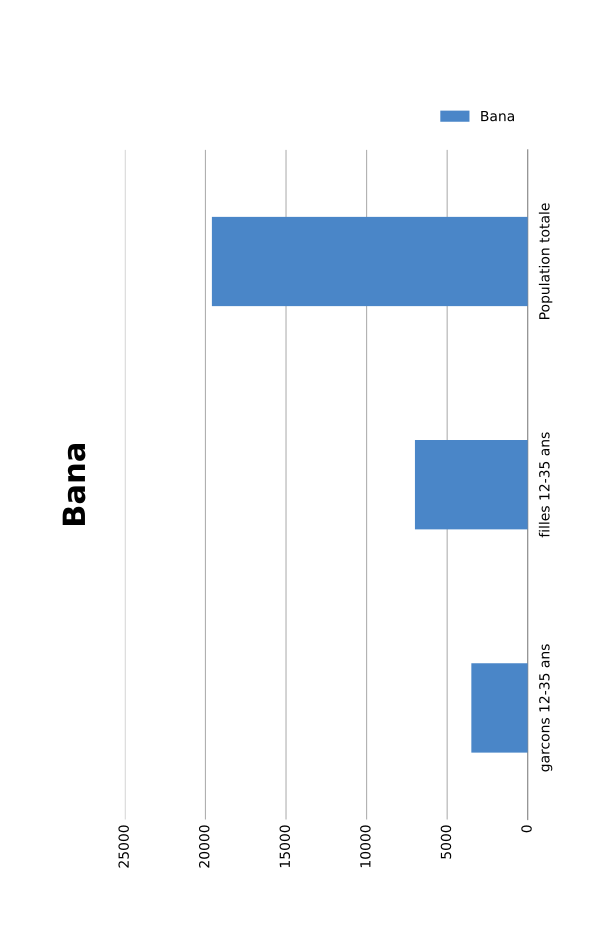 The height and width of the screenshot is (925, 589). Describe the element at coordinates (544, 485) in the screenshot. I see `y-tick-label: filles 12-35 ans` at that location.